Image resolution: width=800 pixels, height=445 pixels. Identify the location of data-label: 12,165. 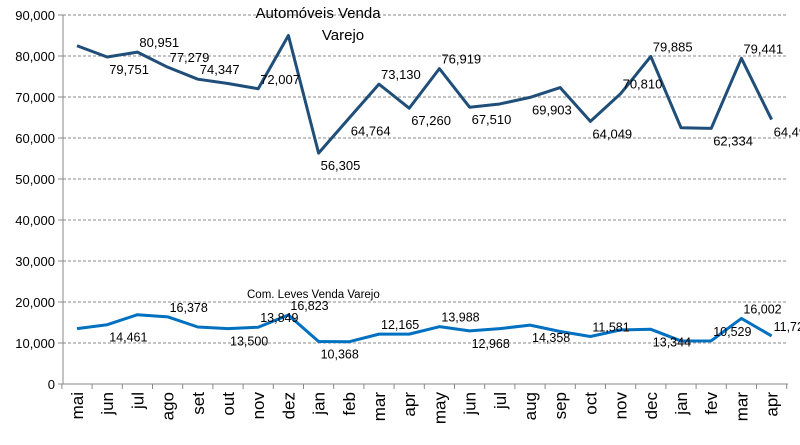
(400, 325).